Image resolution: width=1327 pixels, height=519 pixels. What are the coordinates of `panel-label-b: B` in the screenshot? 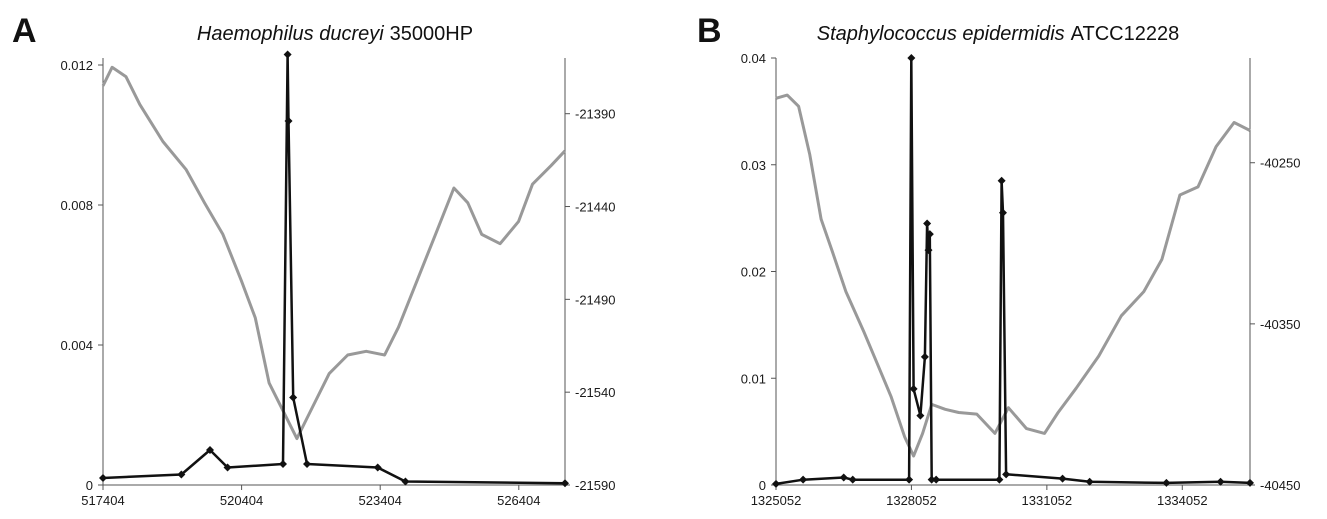 It's located at (709, 31).